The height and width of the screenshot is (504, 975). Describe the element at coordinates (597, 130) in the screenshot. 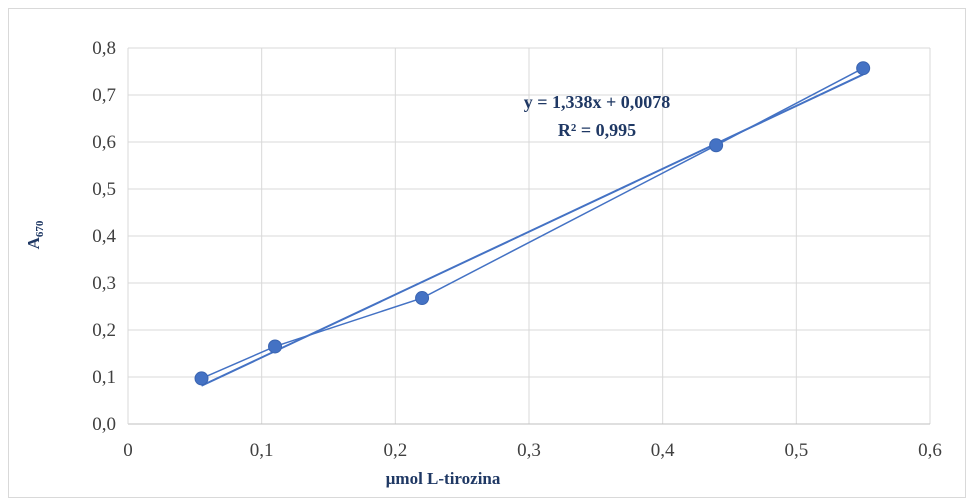

I see `r-squared-label: R² = 0,995` at that location.